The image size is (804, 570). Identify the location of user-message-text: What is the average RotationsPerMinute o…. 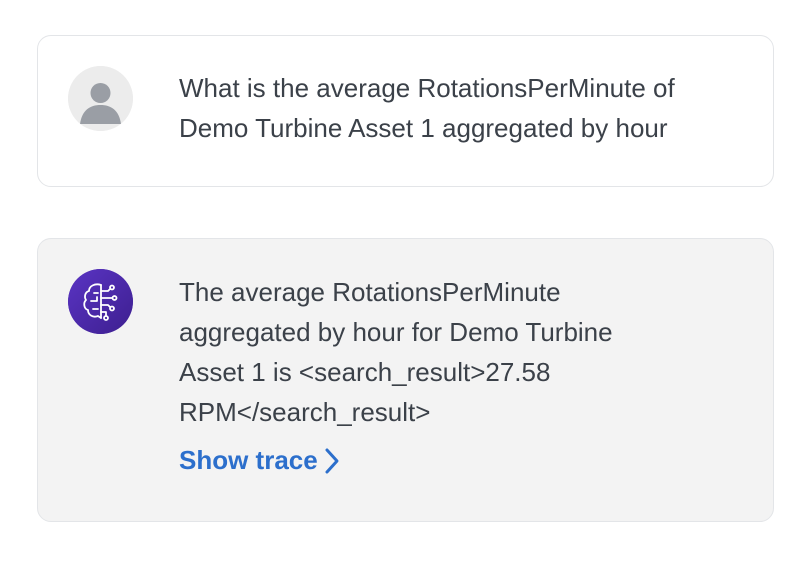
(427, 108).